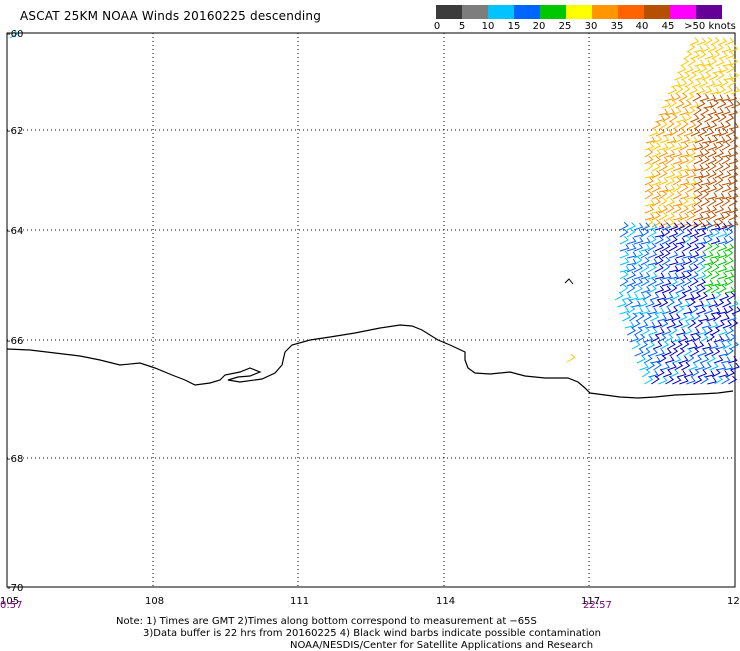 The width and height of the screenshot is (740, 651). What do you see at coordinates (488, 26) in the screenshot?
I see `scale-label: 10` at bounding box center [488, 26].